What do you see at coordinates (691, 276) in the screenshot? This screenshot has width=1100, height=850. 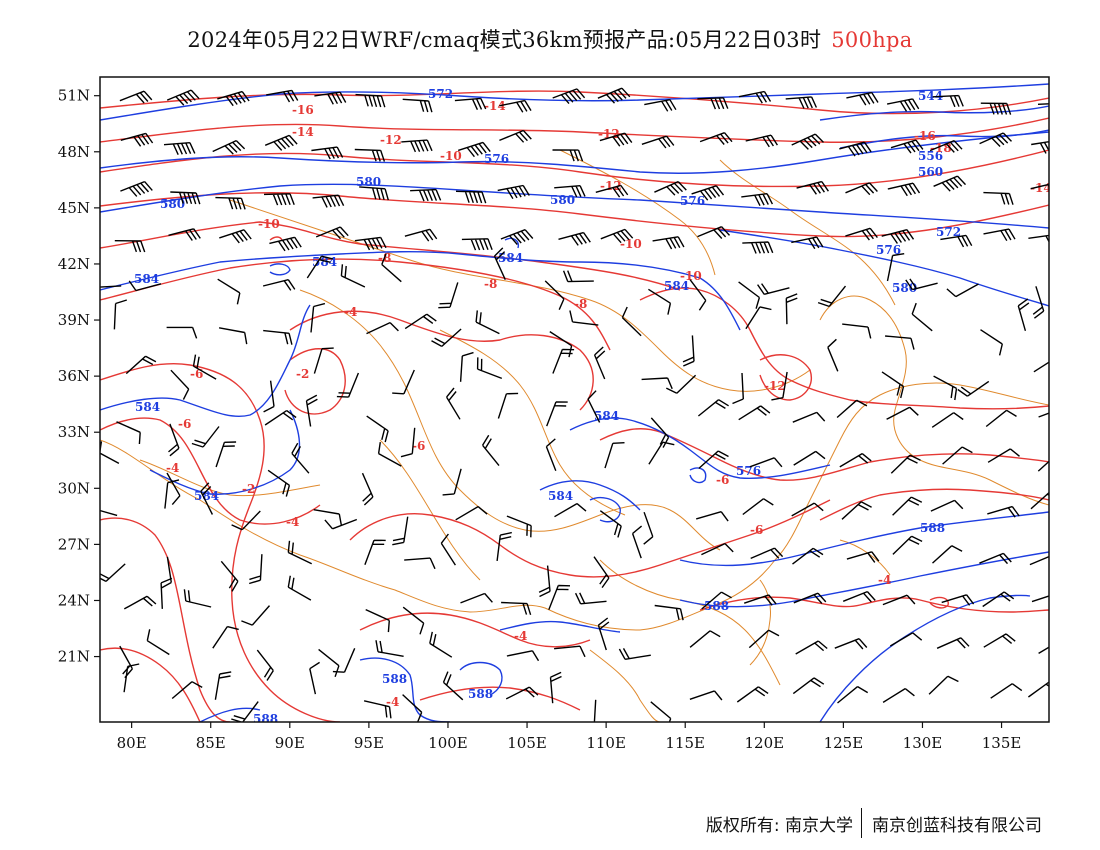 I see `label-t-10d: -10` at bounding box center [691, 276].